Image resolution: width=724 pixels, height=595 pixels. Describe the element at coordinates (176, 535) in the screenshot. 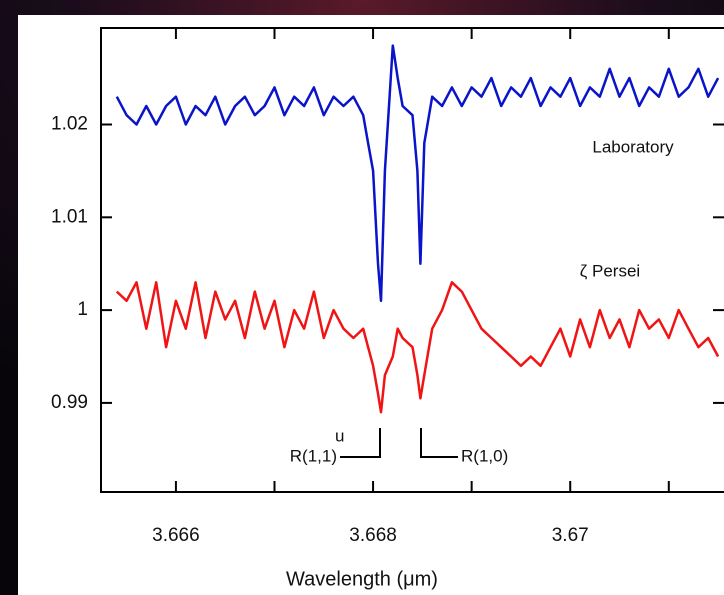

I see `x-tick-label: 3.666` at that location.